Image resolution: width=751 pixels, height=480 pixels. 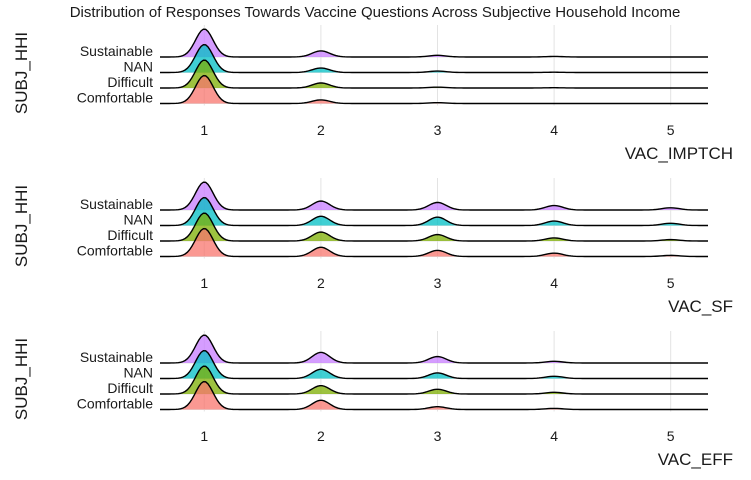 I want to click on x-axis-label: VAC_EFF, so click(x=695, y=459).